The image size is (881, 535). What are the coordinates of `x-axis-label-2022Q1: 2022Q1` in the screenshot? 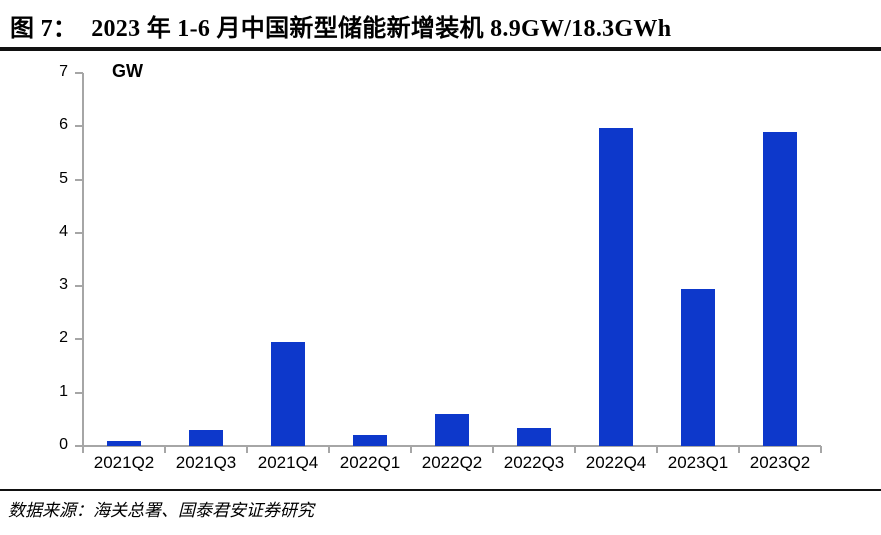 It's located at (370, 462).